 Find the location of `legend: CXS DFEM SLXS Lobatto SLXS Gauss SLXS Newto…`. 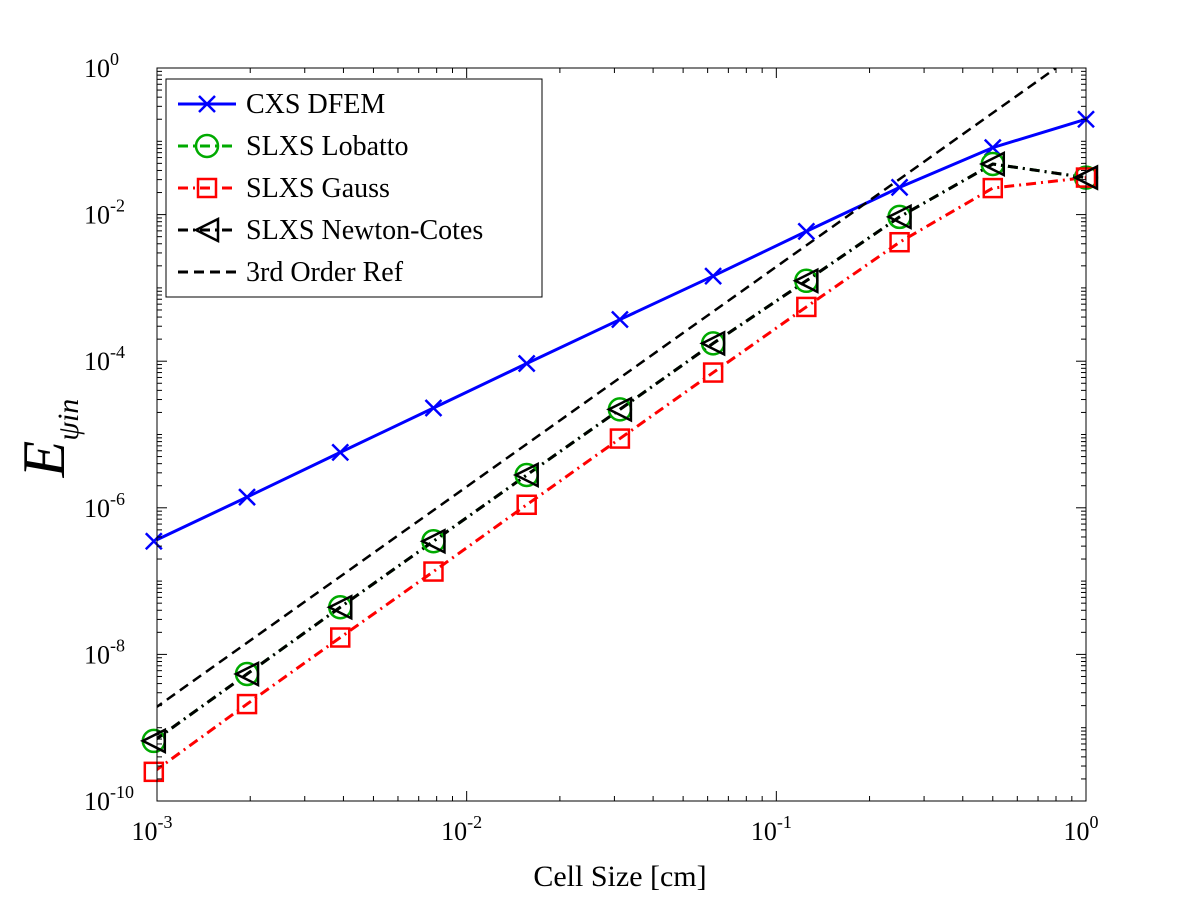

legend: CXS DFEM SLXS Lobatto SLXS Gauss SLXS Newto… is located at coordinates (354, 188).